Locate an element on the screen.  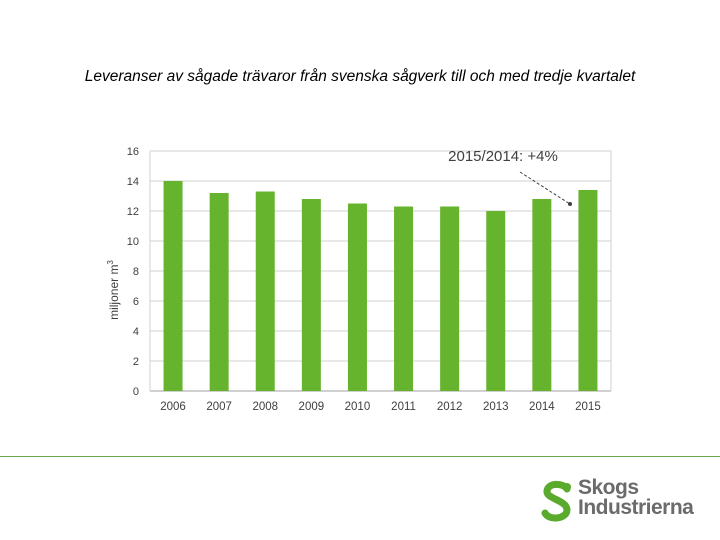
x-tick-label: 2012 is located at coordinates (450, 407).